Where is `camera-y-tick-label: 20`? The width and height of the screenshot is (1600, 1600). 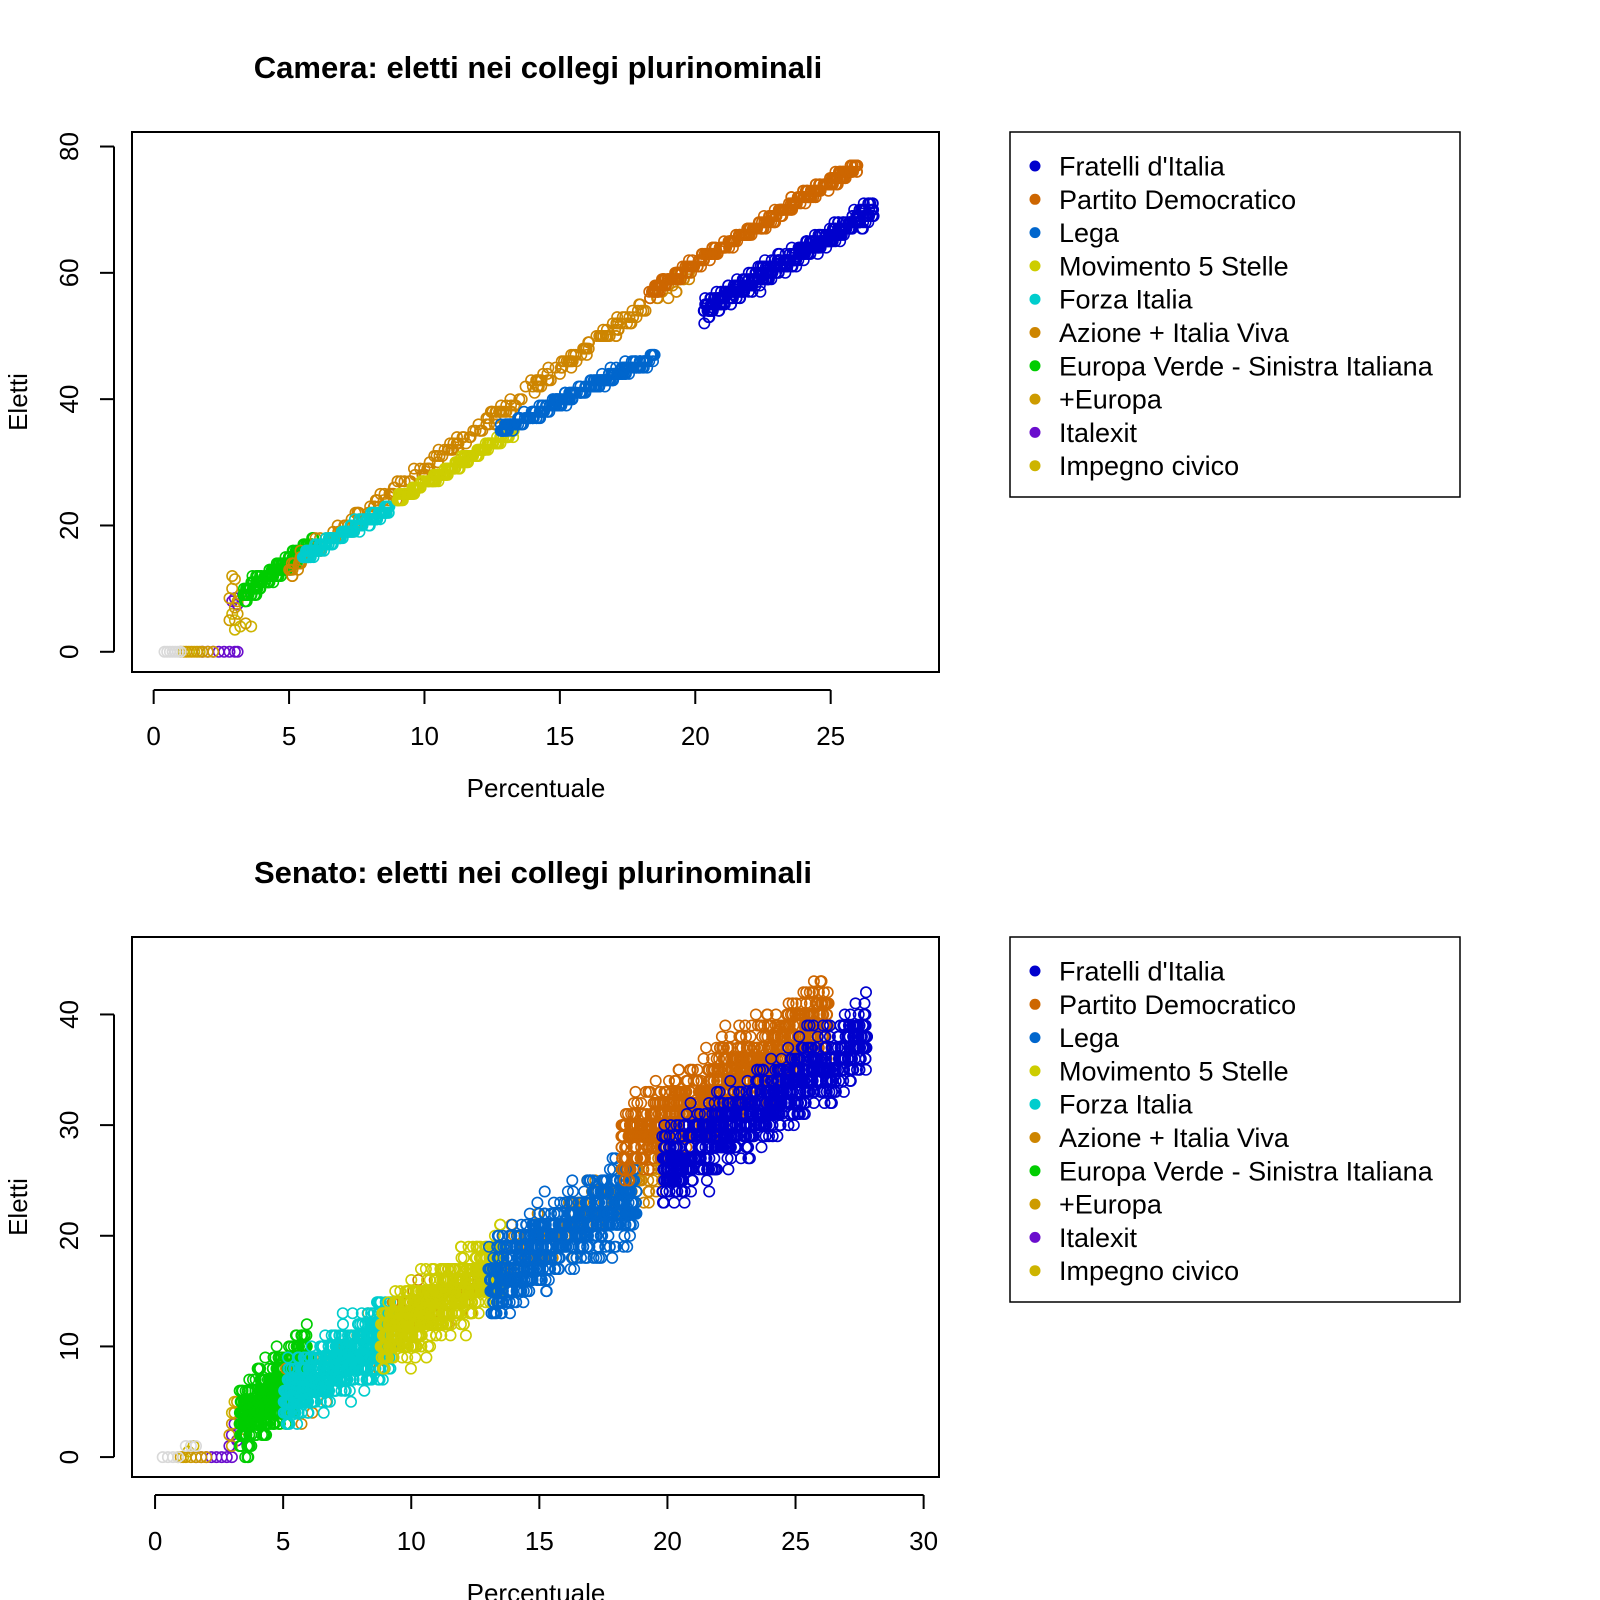
camera-y-tick-label: 20 is located at coordinates (69, 525).